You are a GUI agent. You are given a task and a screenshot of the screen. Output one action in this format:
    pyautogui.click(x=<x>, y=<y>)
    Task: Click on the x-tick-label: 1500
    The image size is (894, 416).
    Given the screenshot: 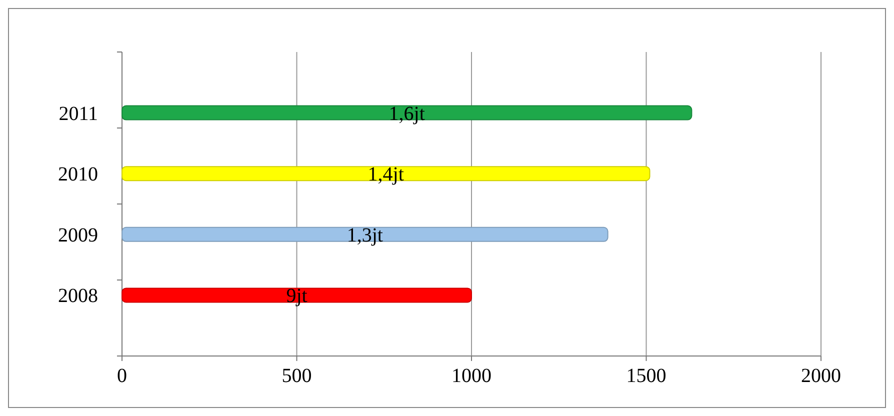 What is the action you would take?
    pyautogui.click(x=646, y=376)
    